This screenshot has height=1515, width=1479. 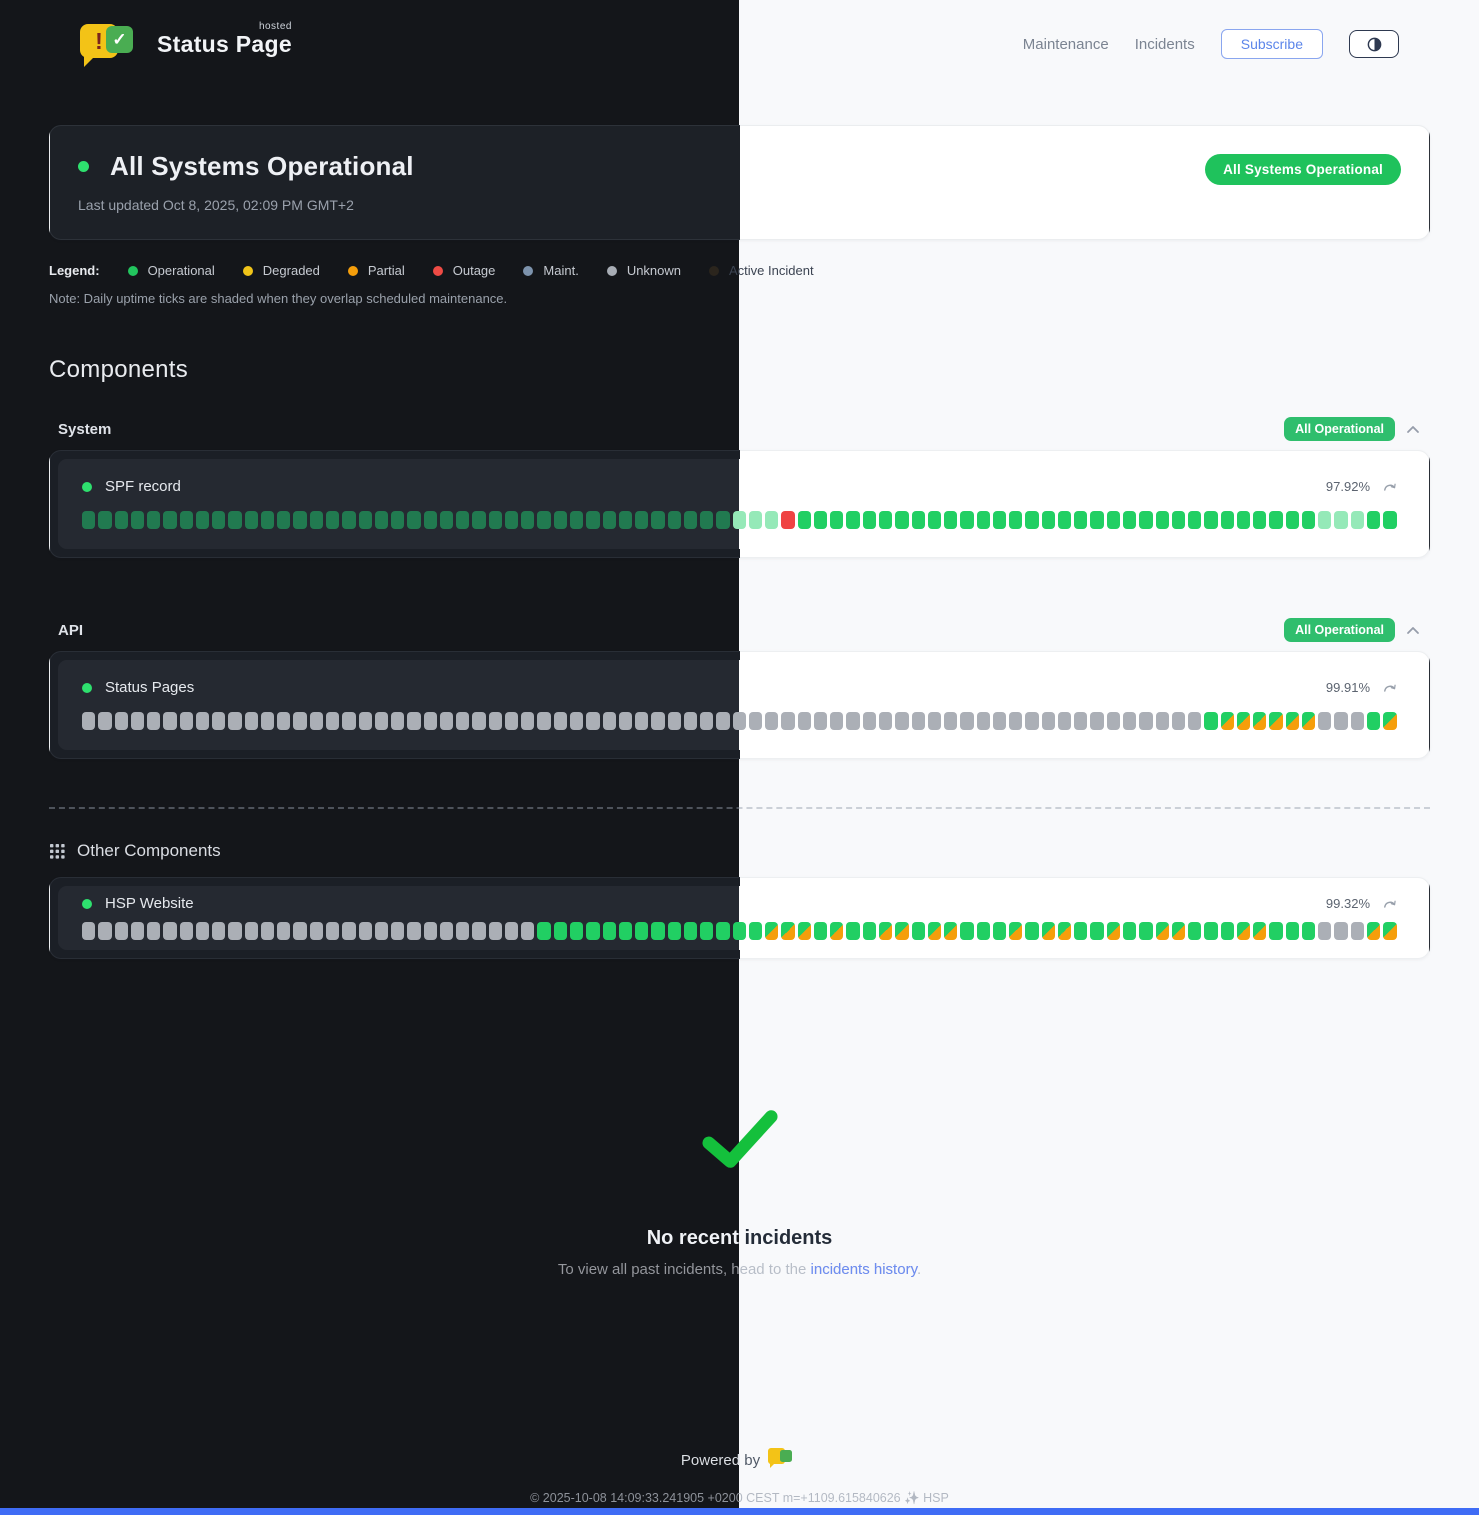 I want to click on big-check-icon, so click(x=739, y=1139).